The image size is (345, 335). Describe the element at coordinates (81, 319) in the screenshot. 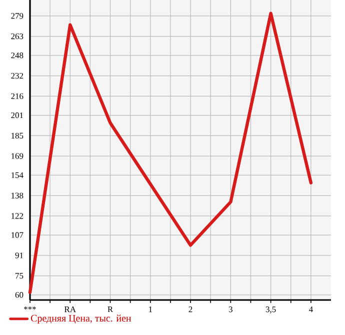

I see `legend-label: Средняя Цена, тыс. йен` at that location.